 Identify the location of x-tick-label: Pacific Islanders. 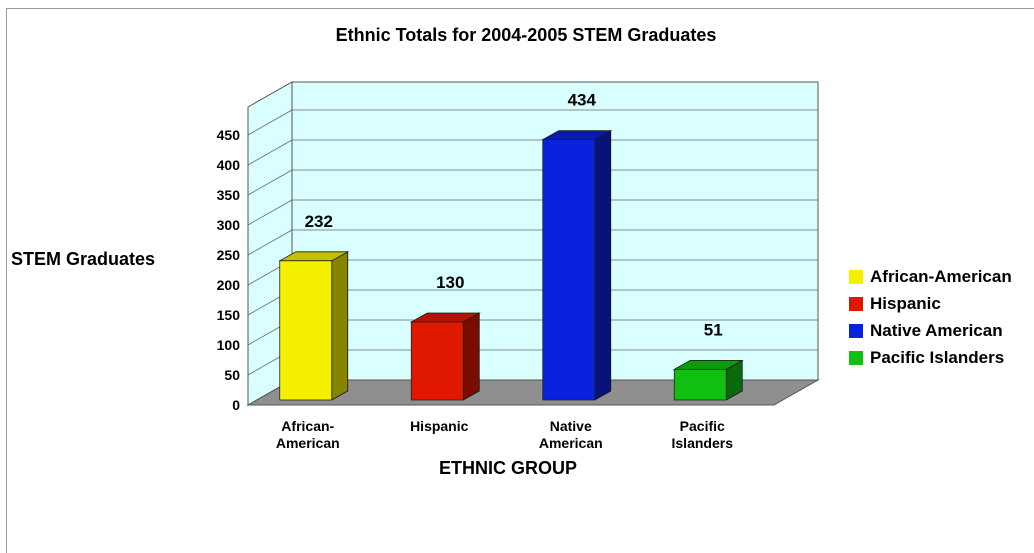
(703, 434).